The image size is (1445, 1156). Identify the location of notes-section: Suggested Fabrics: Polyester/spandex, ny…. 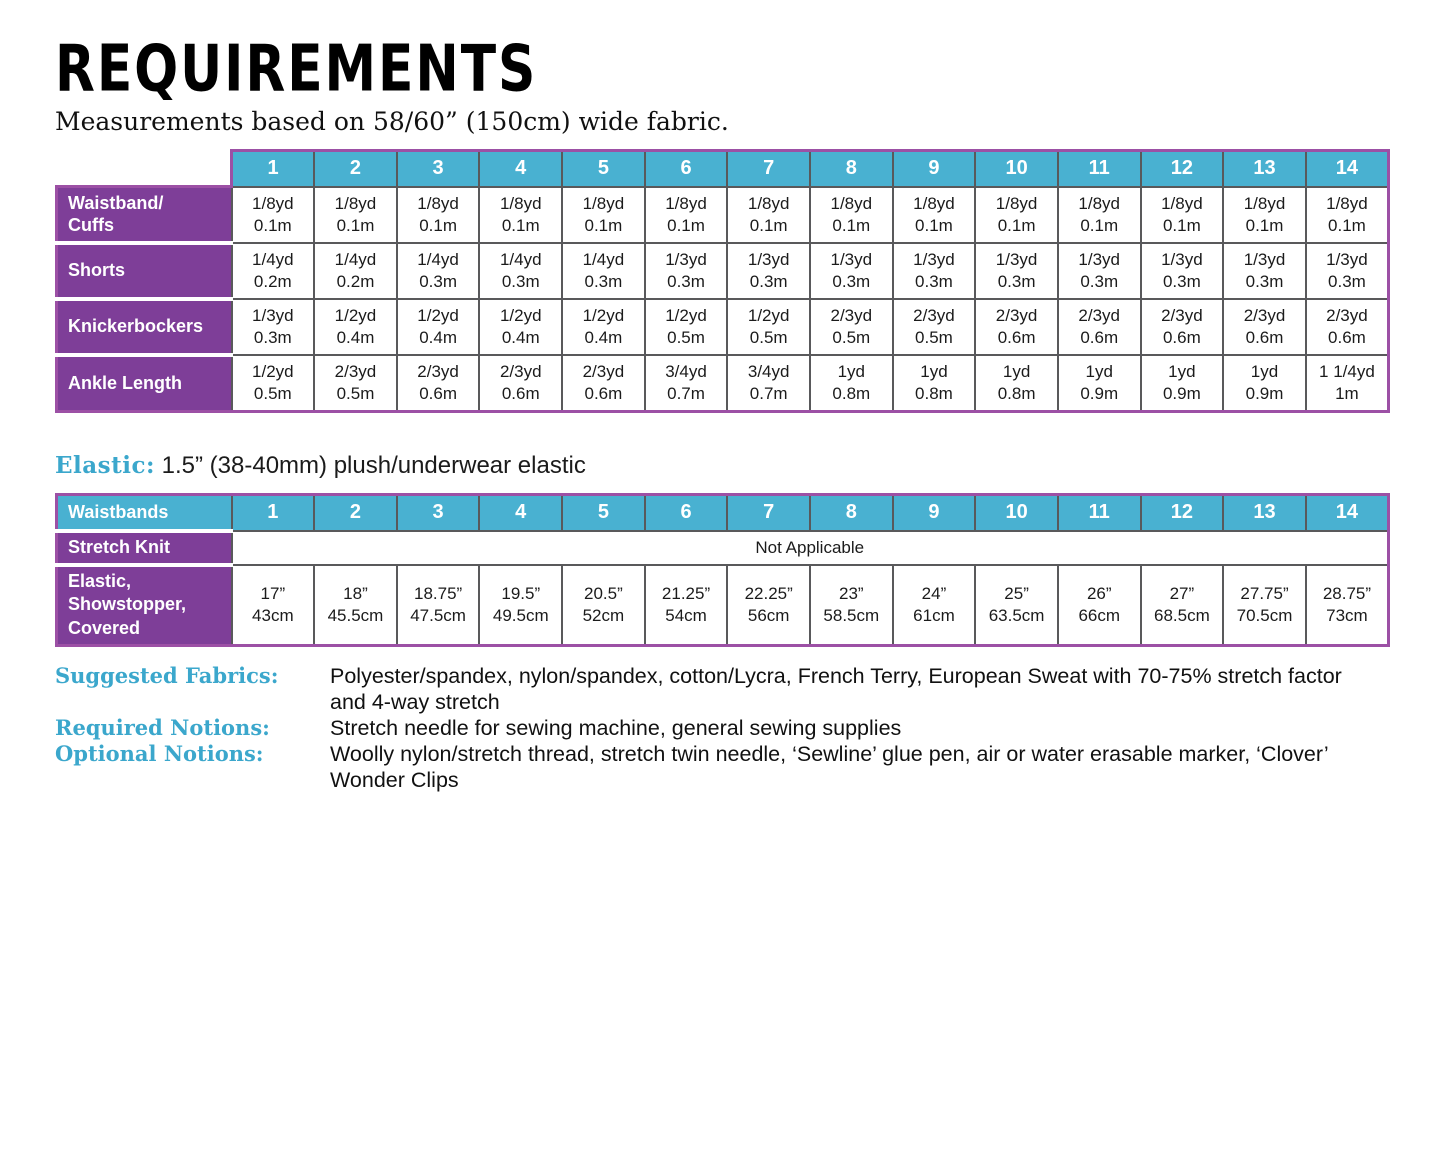
(722, 728).